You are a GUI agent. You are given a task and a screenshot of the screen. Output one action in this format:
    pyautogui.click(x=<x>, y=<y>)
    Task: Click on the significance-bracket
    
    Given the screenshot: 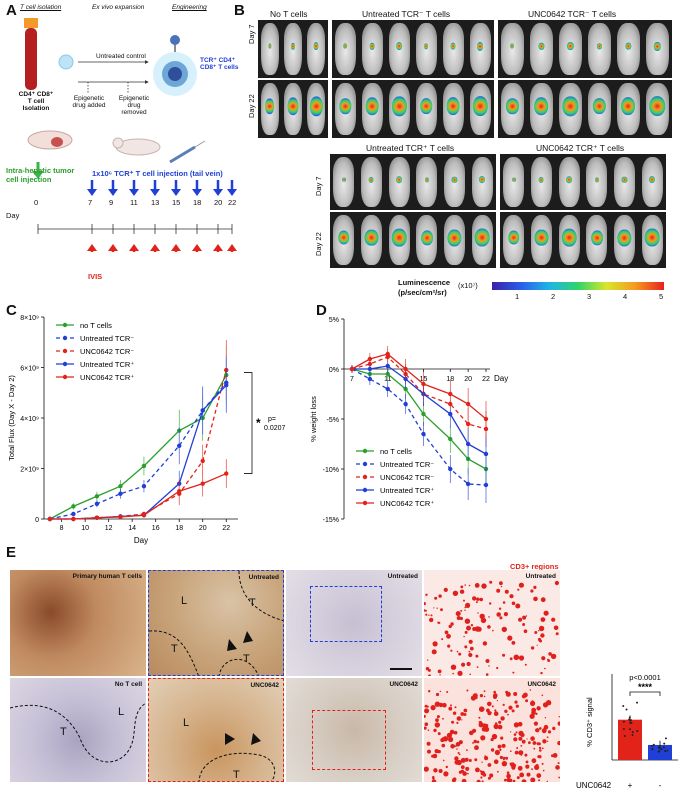 What is the action you would take?
    pyautogui.click(x=645, y=693)
    